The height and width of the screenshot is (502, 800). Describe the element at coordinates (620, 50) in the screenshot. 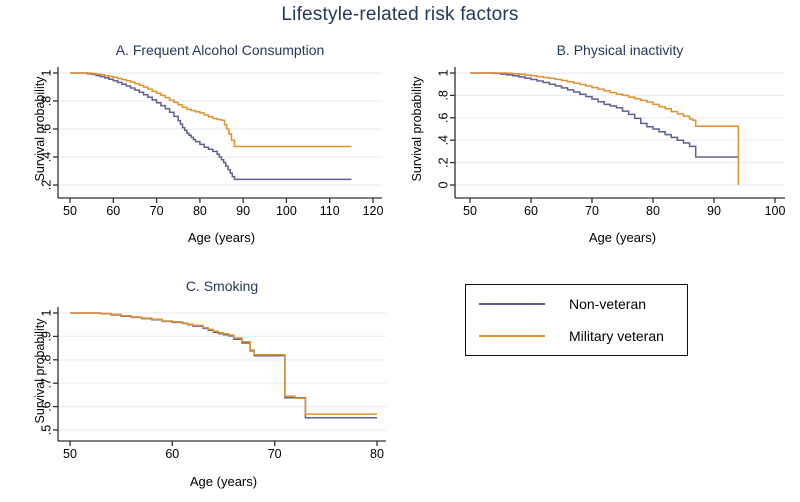

I see `panel-b-title: B. Physical inactivity` at that location.